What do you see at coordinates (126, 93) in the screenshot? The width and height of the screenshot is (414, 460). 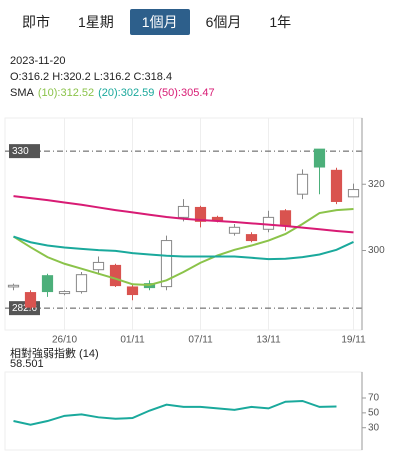 I see `sma-entry: (20):302.59` at bounding box center [126, 93].